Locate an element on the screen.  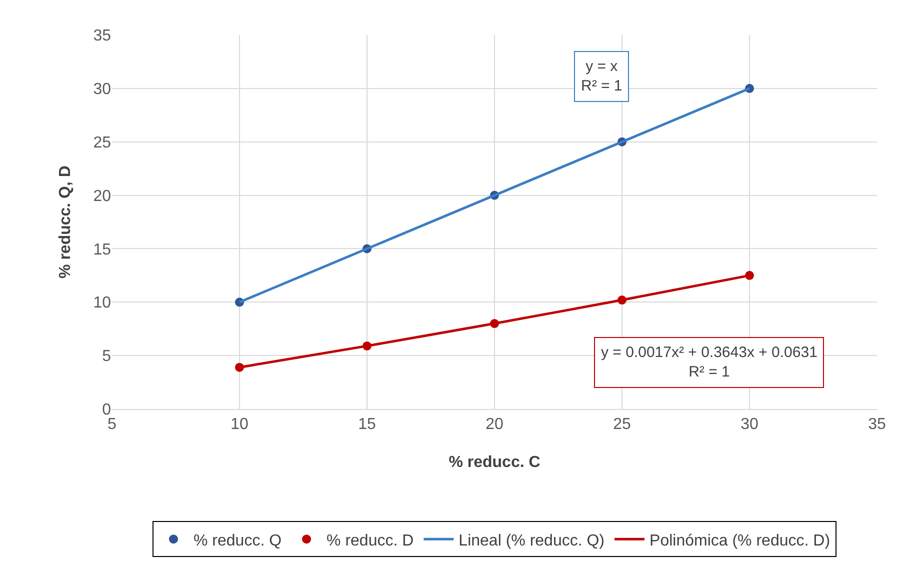
x-tick-label: 15 is located at coordinates (367, 425).